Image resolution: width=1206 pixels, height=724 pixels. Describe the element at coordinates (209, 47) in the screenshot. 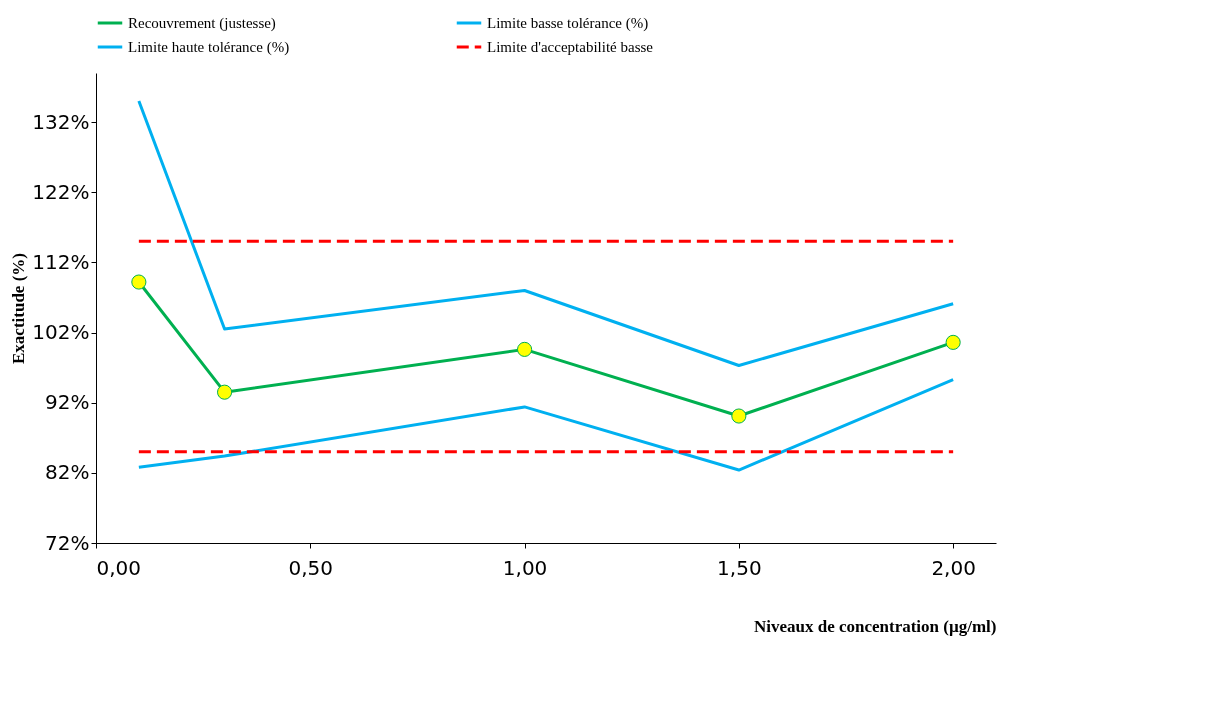

I see `legend-label: Limite haute tolérance (%)` at that location.